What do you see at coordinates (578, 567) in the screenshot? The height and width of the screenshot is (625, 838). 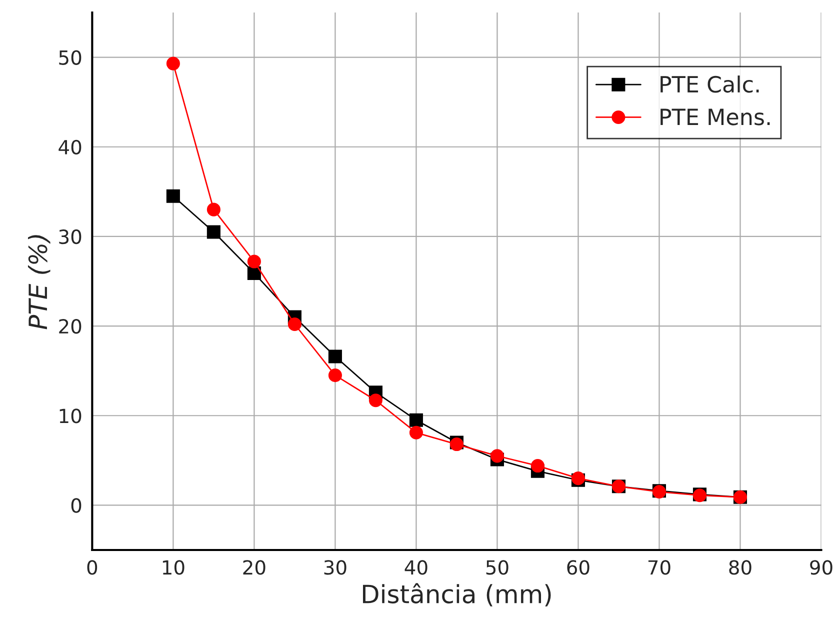 I see `x-tick-label: 60` at bounding box center [578, 567].